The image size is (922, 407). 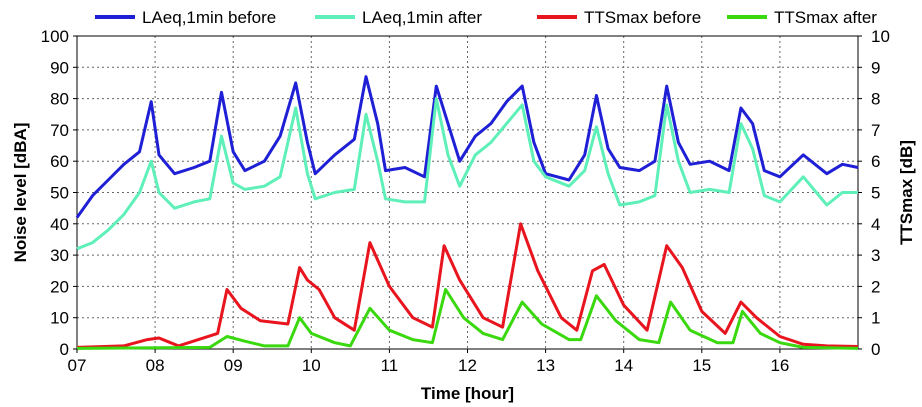 I want to click on legend-label: LAeq,1min after, so click(x=422, y=17).